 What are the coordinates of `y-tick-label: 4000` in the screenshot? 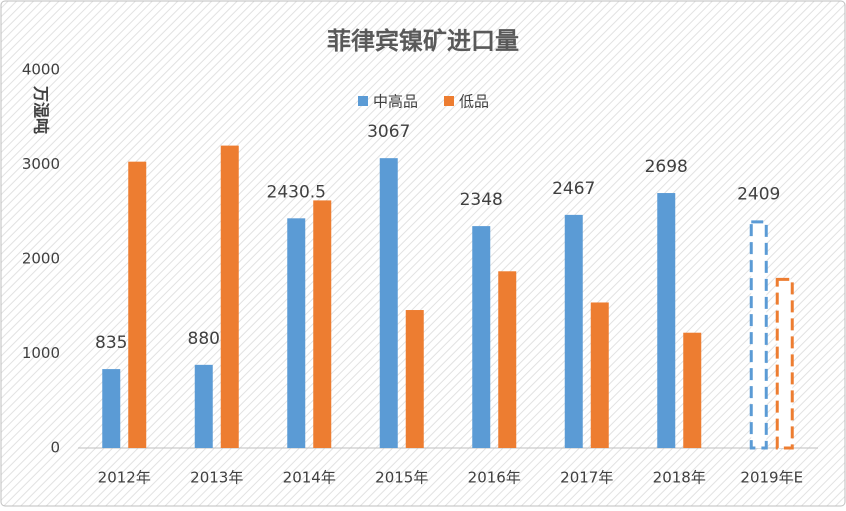 It's located at (41, 70).